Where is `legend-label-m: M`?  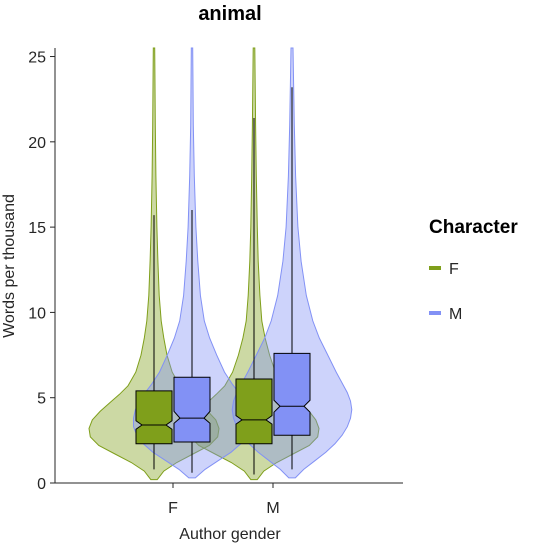 legend-label-m: M is located at coordinates (455, 314).